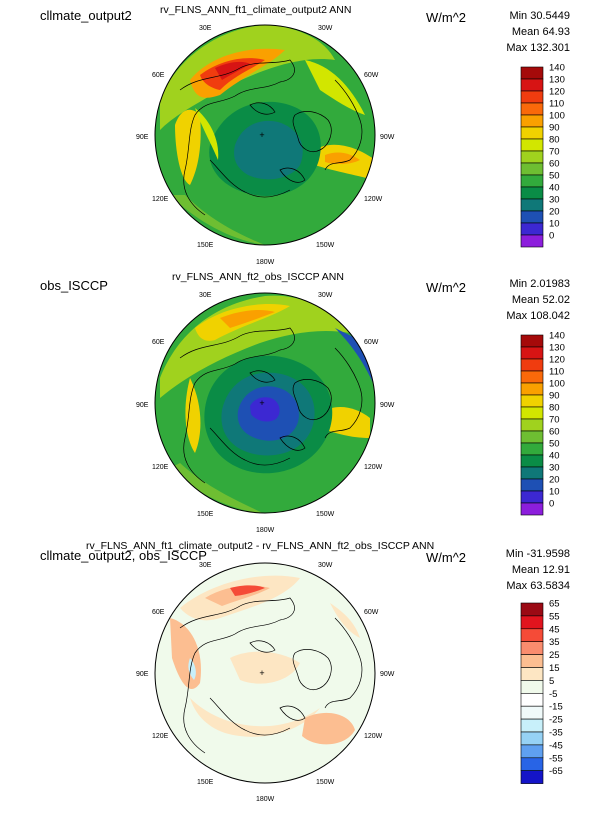  I want to click on lon-label-180w: 180W, so click(265, 262).